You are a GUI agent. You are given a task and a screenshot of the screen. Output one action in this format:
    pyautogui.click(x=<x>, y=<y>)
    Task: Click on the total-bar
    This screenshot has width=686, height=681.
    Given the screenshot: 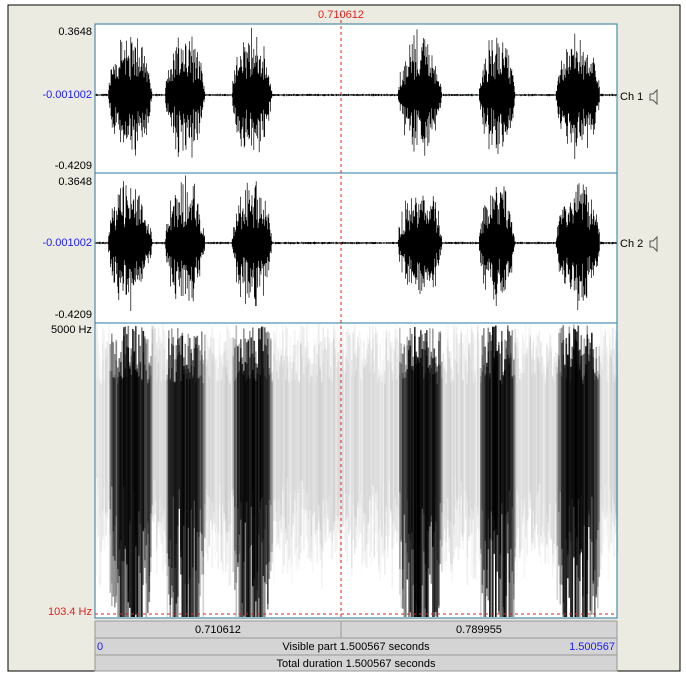 What is the action you would take?
    pyautogui.click(x=356, y=663)
    